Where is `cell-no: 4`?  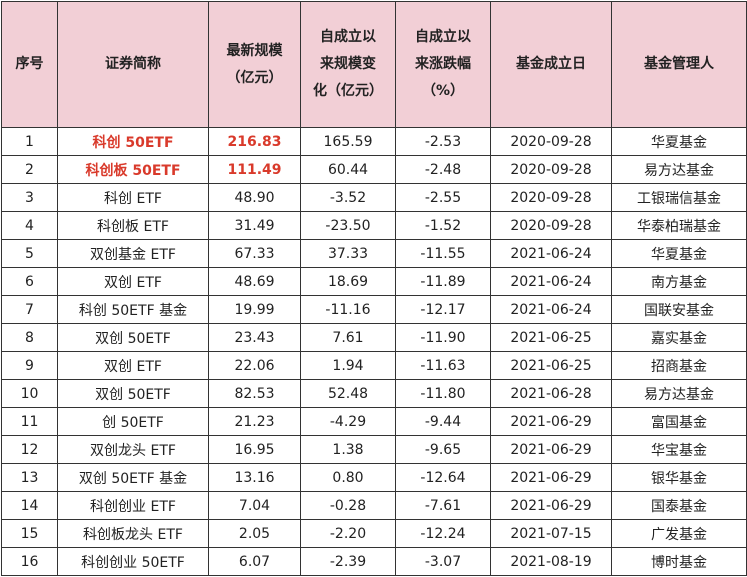
cell-no: 4 is located at coordinates (29, 225).